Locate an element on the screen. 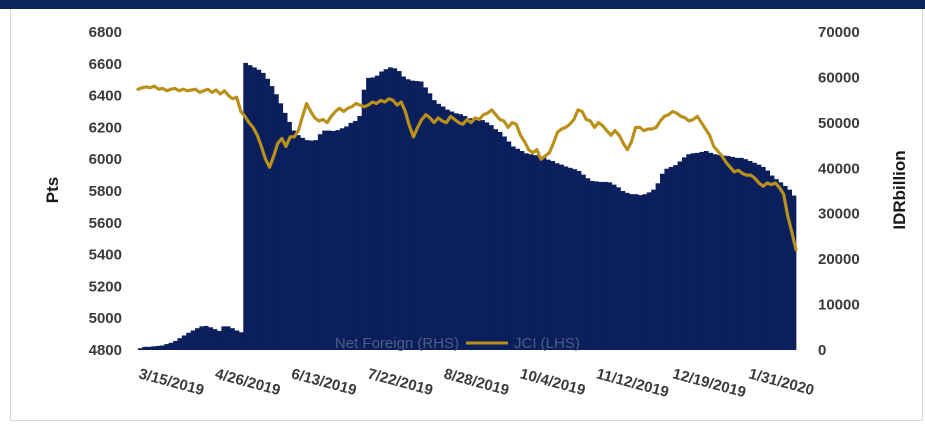 Image resolution: width=925 pixels, height=425 pixels. right-tick-label: 70000 is located at coordinates (839, 32).